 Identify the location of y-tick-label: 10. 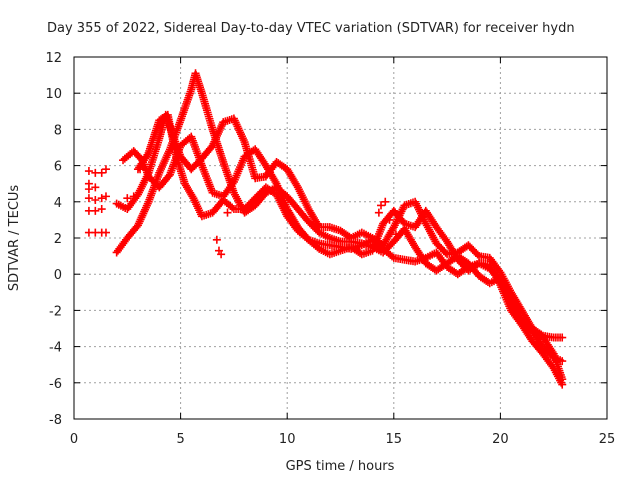
(53, 94).